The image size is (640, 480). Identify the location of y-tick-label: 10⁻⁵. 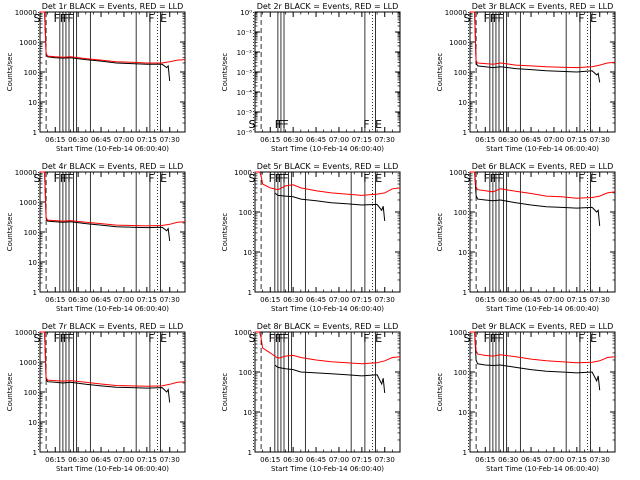
(245, 113).